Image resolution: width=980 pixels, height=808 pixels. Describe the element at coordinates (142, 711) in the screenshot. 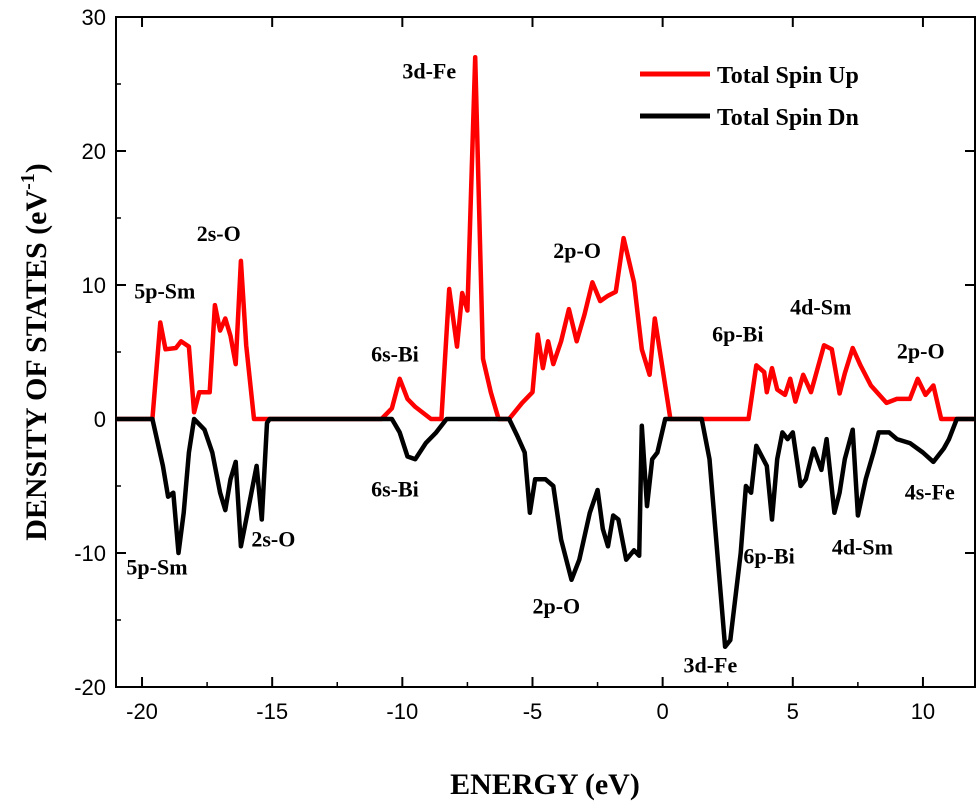

I see `x-tick-label: -20` at that location.